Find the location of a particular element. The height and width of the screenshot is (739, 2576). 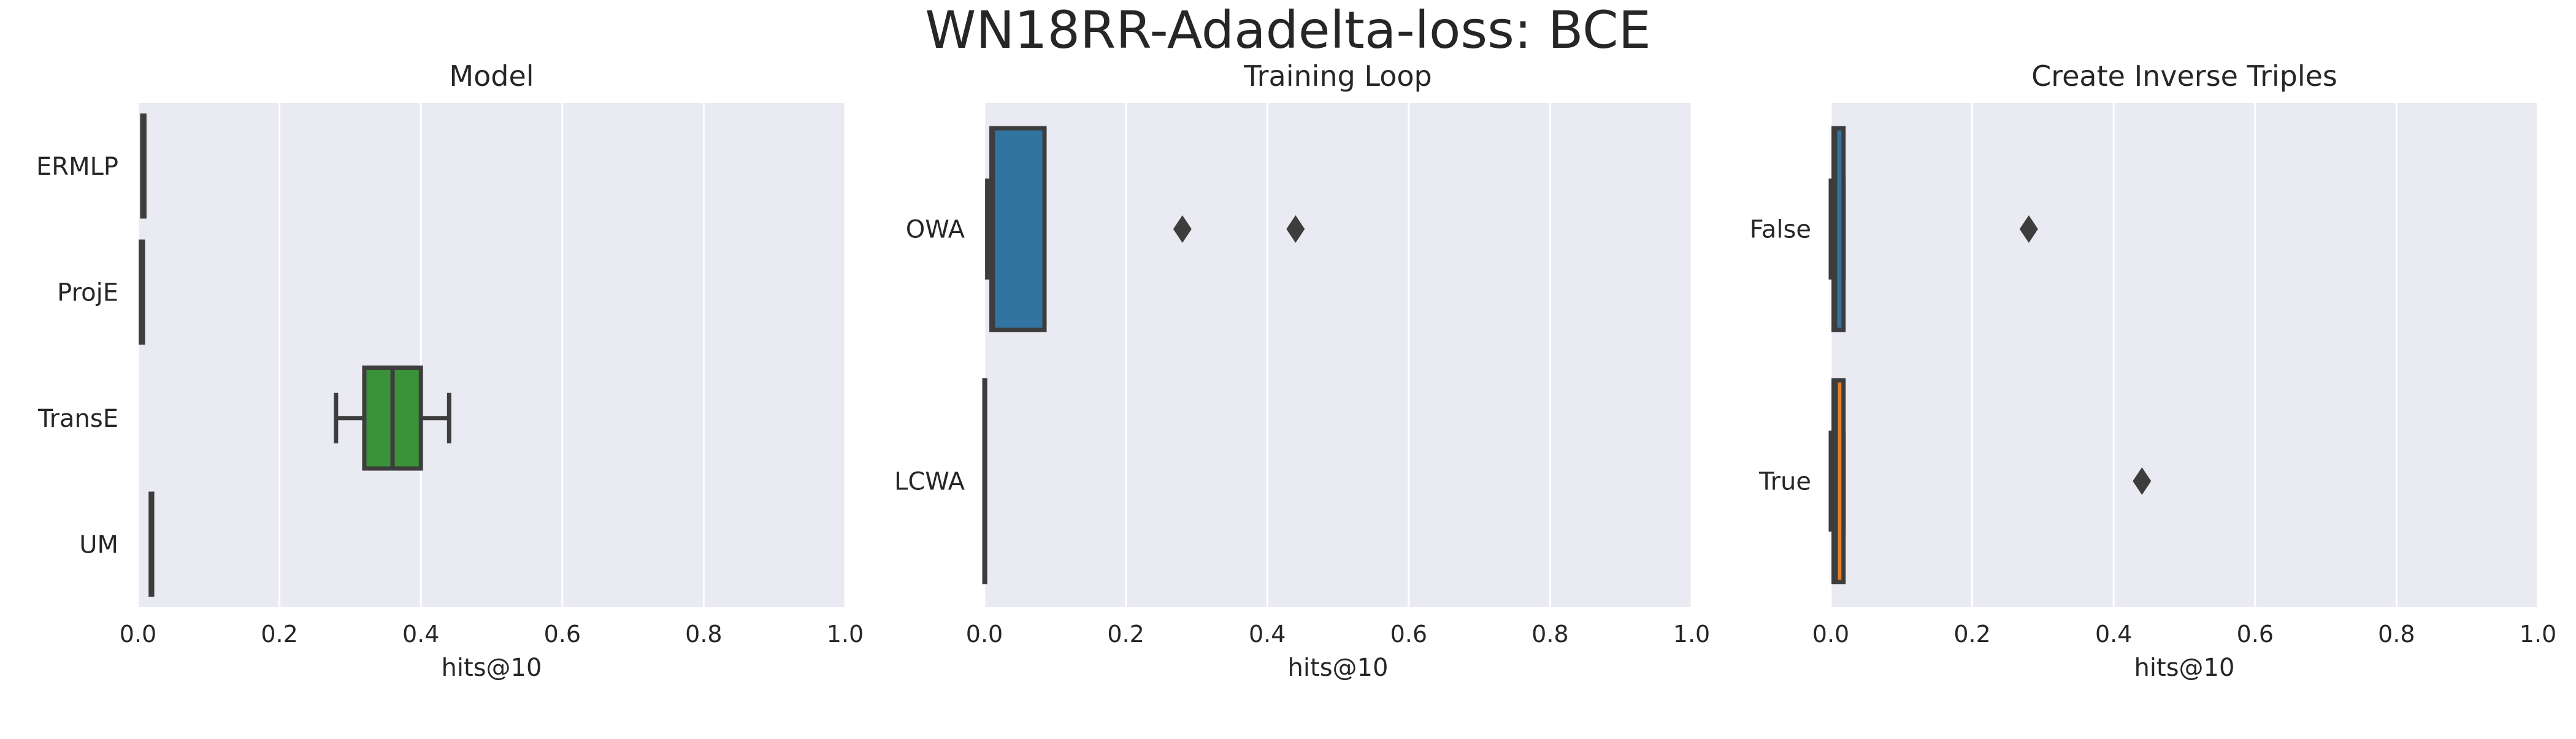

box-OWA is located at coordinates (1018, 229).